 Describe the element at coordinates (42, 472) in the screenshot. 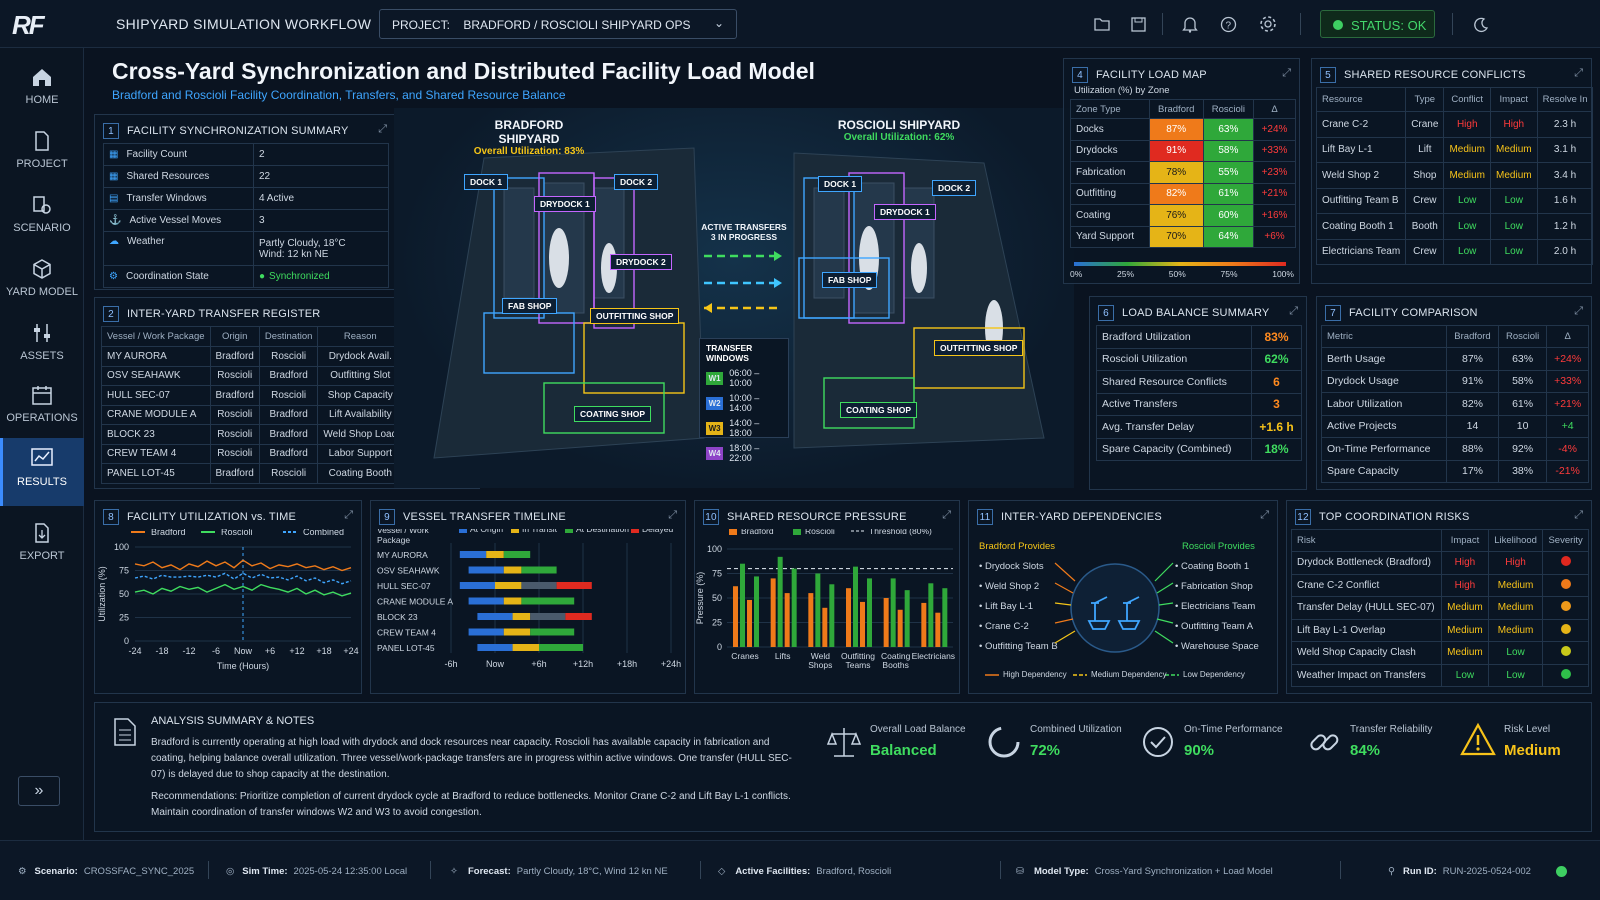

I see `nav-results: RESULTS` at that location.